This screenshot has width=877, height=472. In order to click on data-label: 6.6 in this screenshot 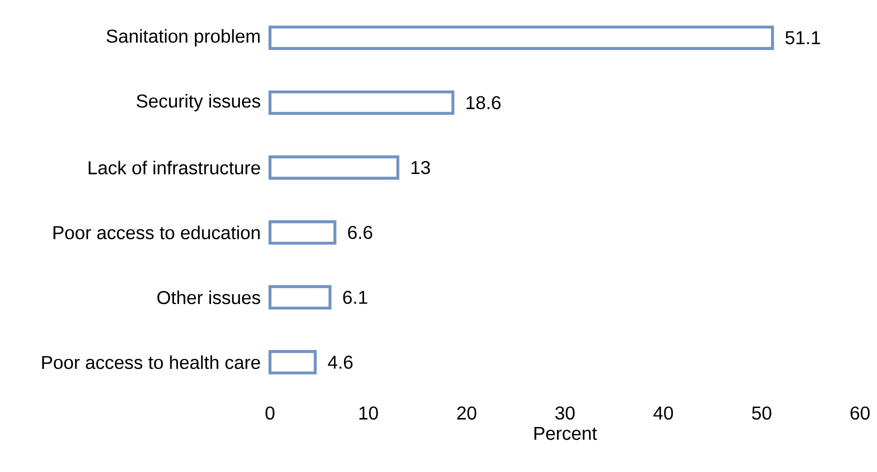, I will do `click(360, 233)`.